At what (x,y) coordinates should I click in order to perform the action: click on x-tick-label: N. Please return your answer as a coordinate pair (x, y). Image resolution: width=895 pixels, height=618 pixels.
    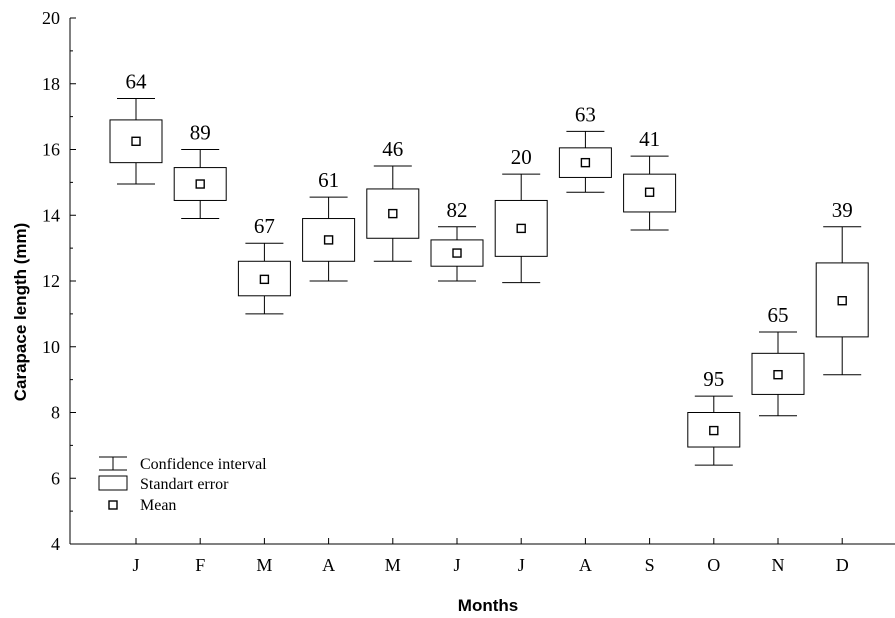
    Looking at the image, I should click on (778, 565).